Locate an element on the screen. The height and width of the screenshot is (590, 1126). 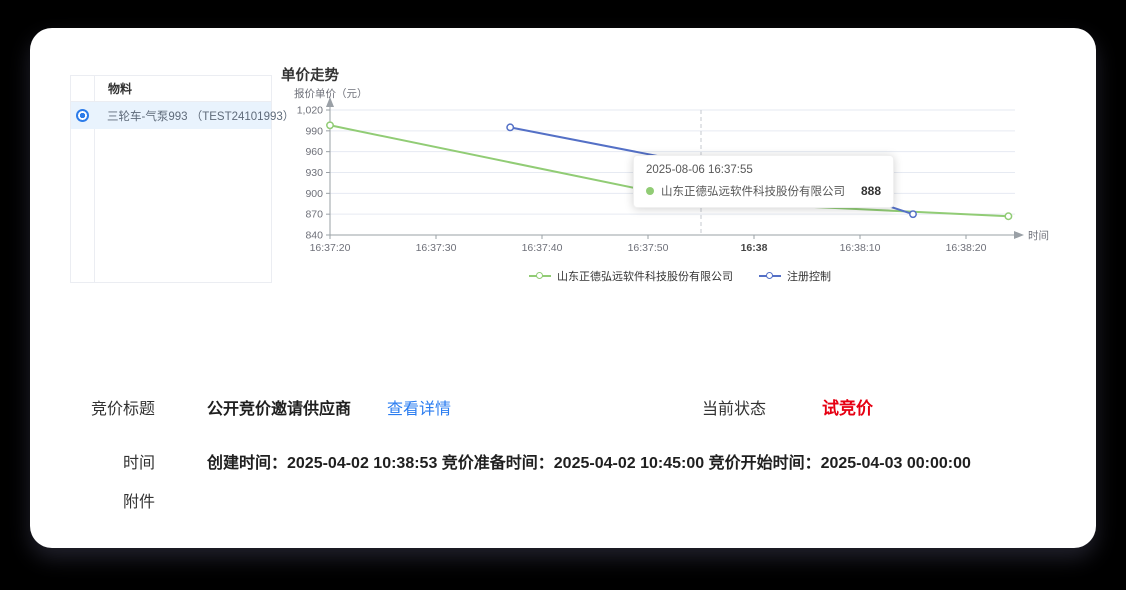
time-label: 时间 is located at coordinates (138, 463).